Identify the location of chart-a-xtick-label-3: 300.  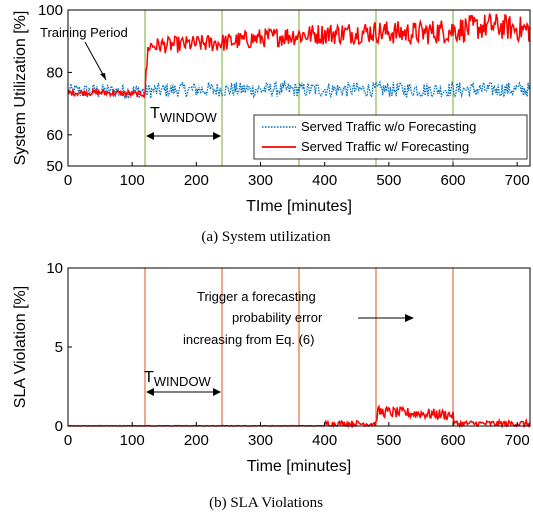
(260, 180).